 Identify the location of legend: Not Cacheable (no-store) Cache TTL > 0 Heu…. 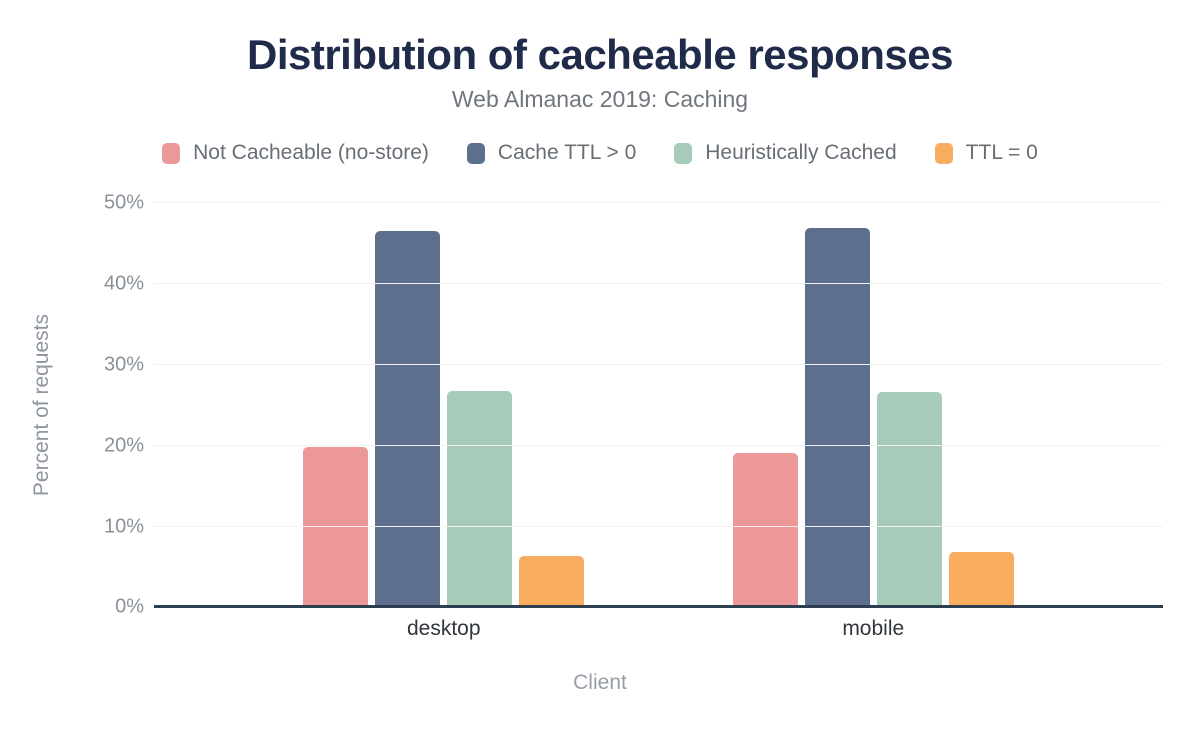
(600, 153).